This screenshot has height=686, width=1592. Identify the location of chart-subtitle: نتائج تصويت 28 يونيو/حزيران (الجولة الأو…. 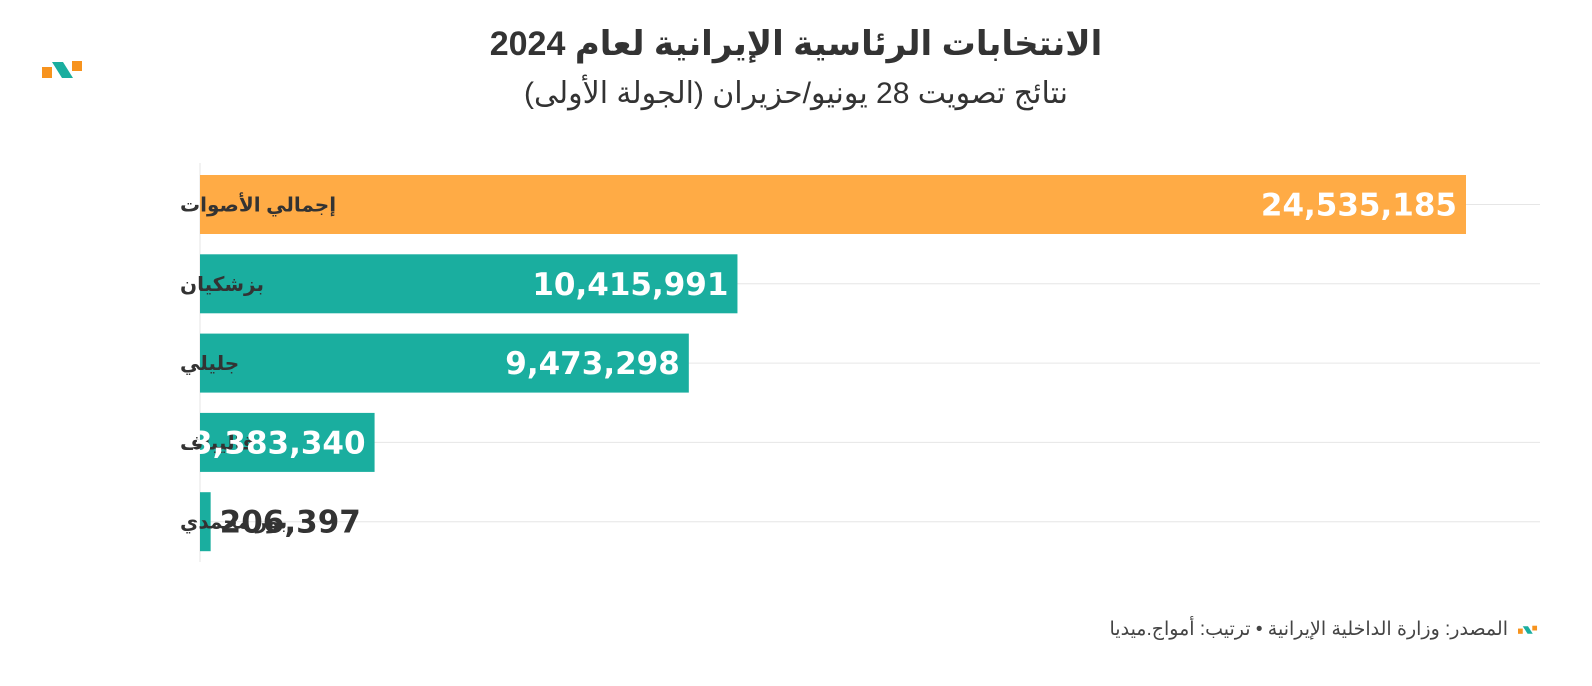
(796, 93).